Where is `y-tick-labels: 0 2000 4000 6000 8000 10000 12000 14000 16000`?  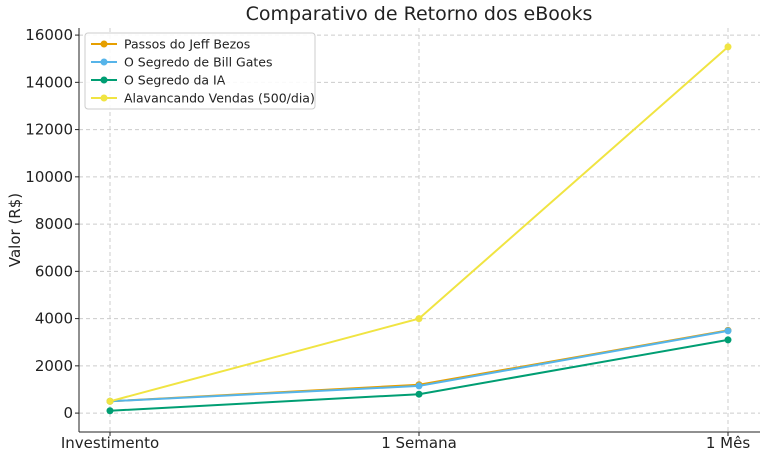
y-tick-labels: 0 2000 4000 6000 8000 10000 12000 14000 16000 is located at coordinates (52, 224).